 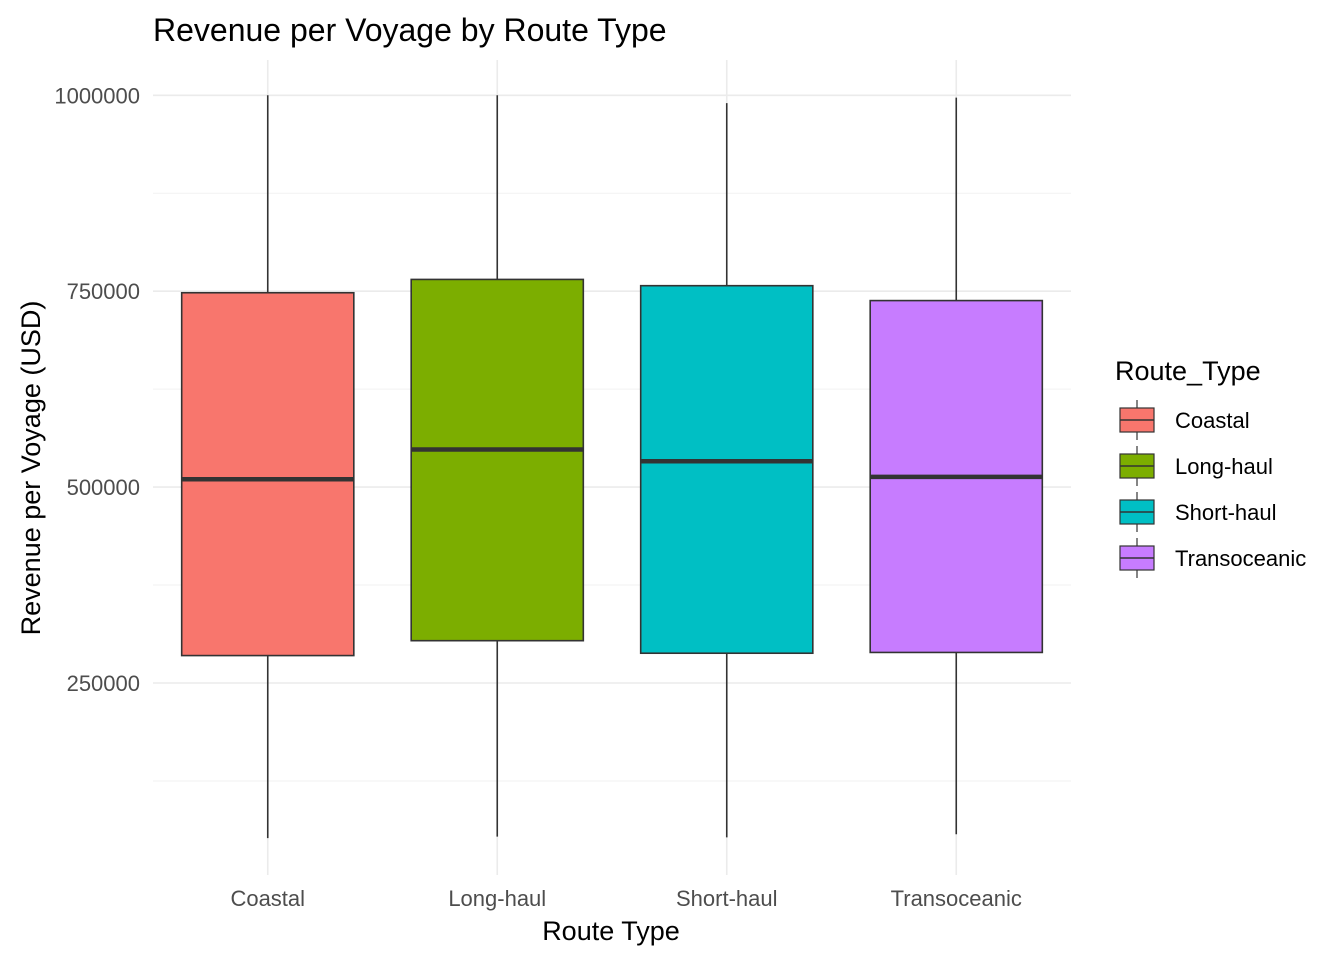 What do you see at coordinates (97, 95) in the screenshot?
I see `y-tick-label: 1000000` at bounding box center [97, 95].